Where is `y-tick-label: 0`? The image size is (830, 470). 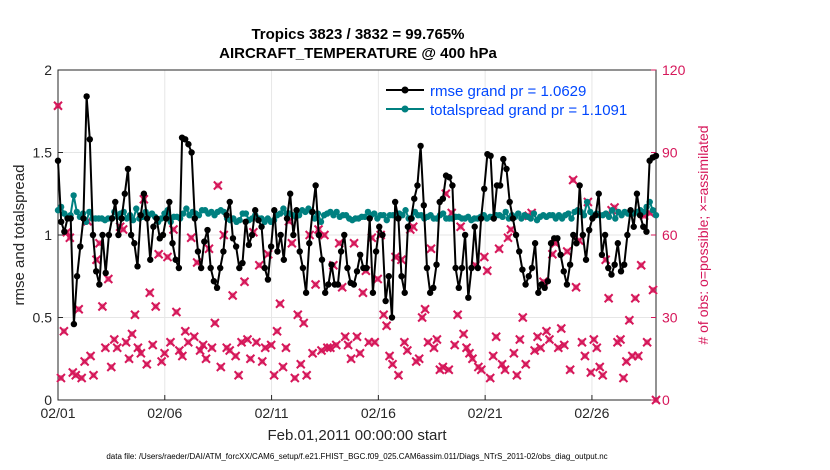 y-tick-label: 0 is located at coordinates (48, 400).